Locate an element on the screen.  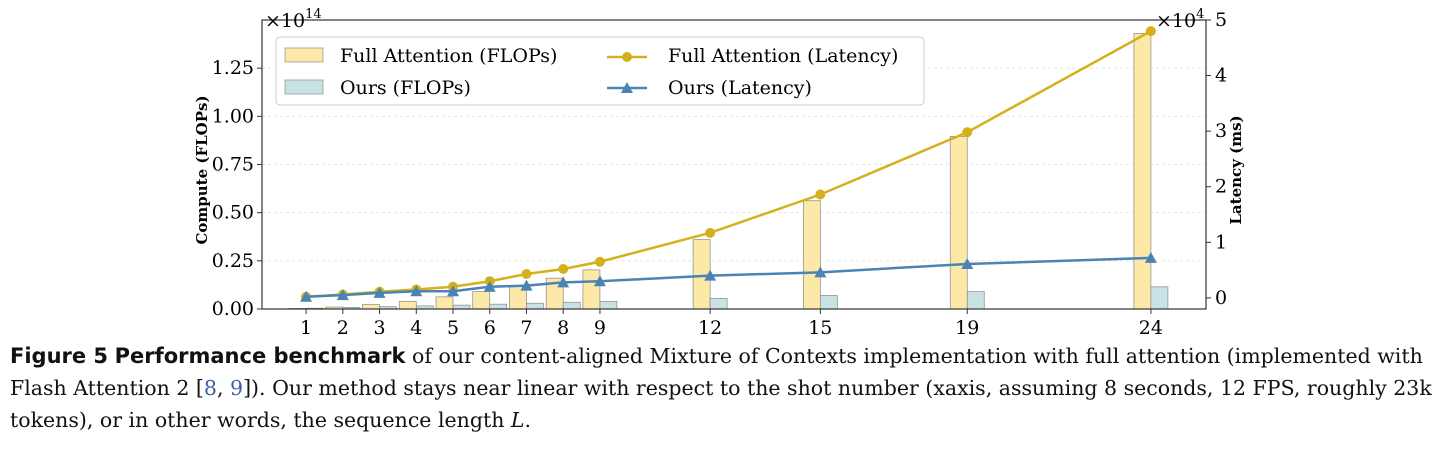
left-tick-label-0: 0.00 is located at coordinates (233, 309).